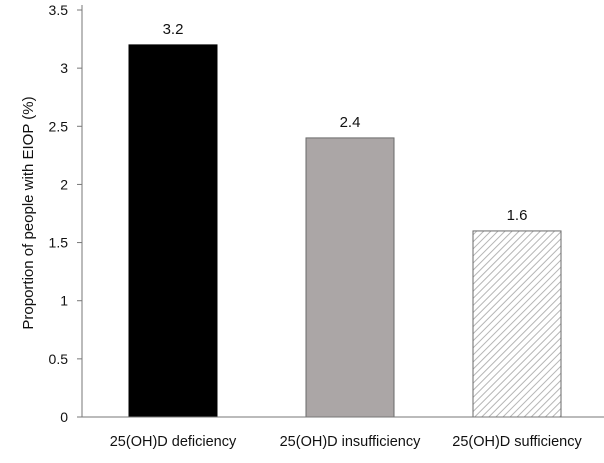  Describe the element at coordinates (64, 417) in the screenshot. I see `y-tick-label: 0` at that location.